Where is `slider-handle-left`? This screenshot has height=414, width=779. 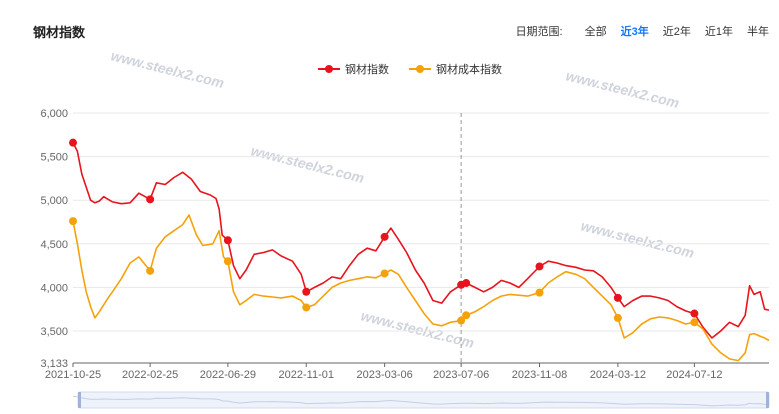
slider-handle-left is located at coordinates (79, 400).